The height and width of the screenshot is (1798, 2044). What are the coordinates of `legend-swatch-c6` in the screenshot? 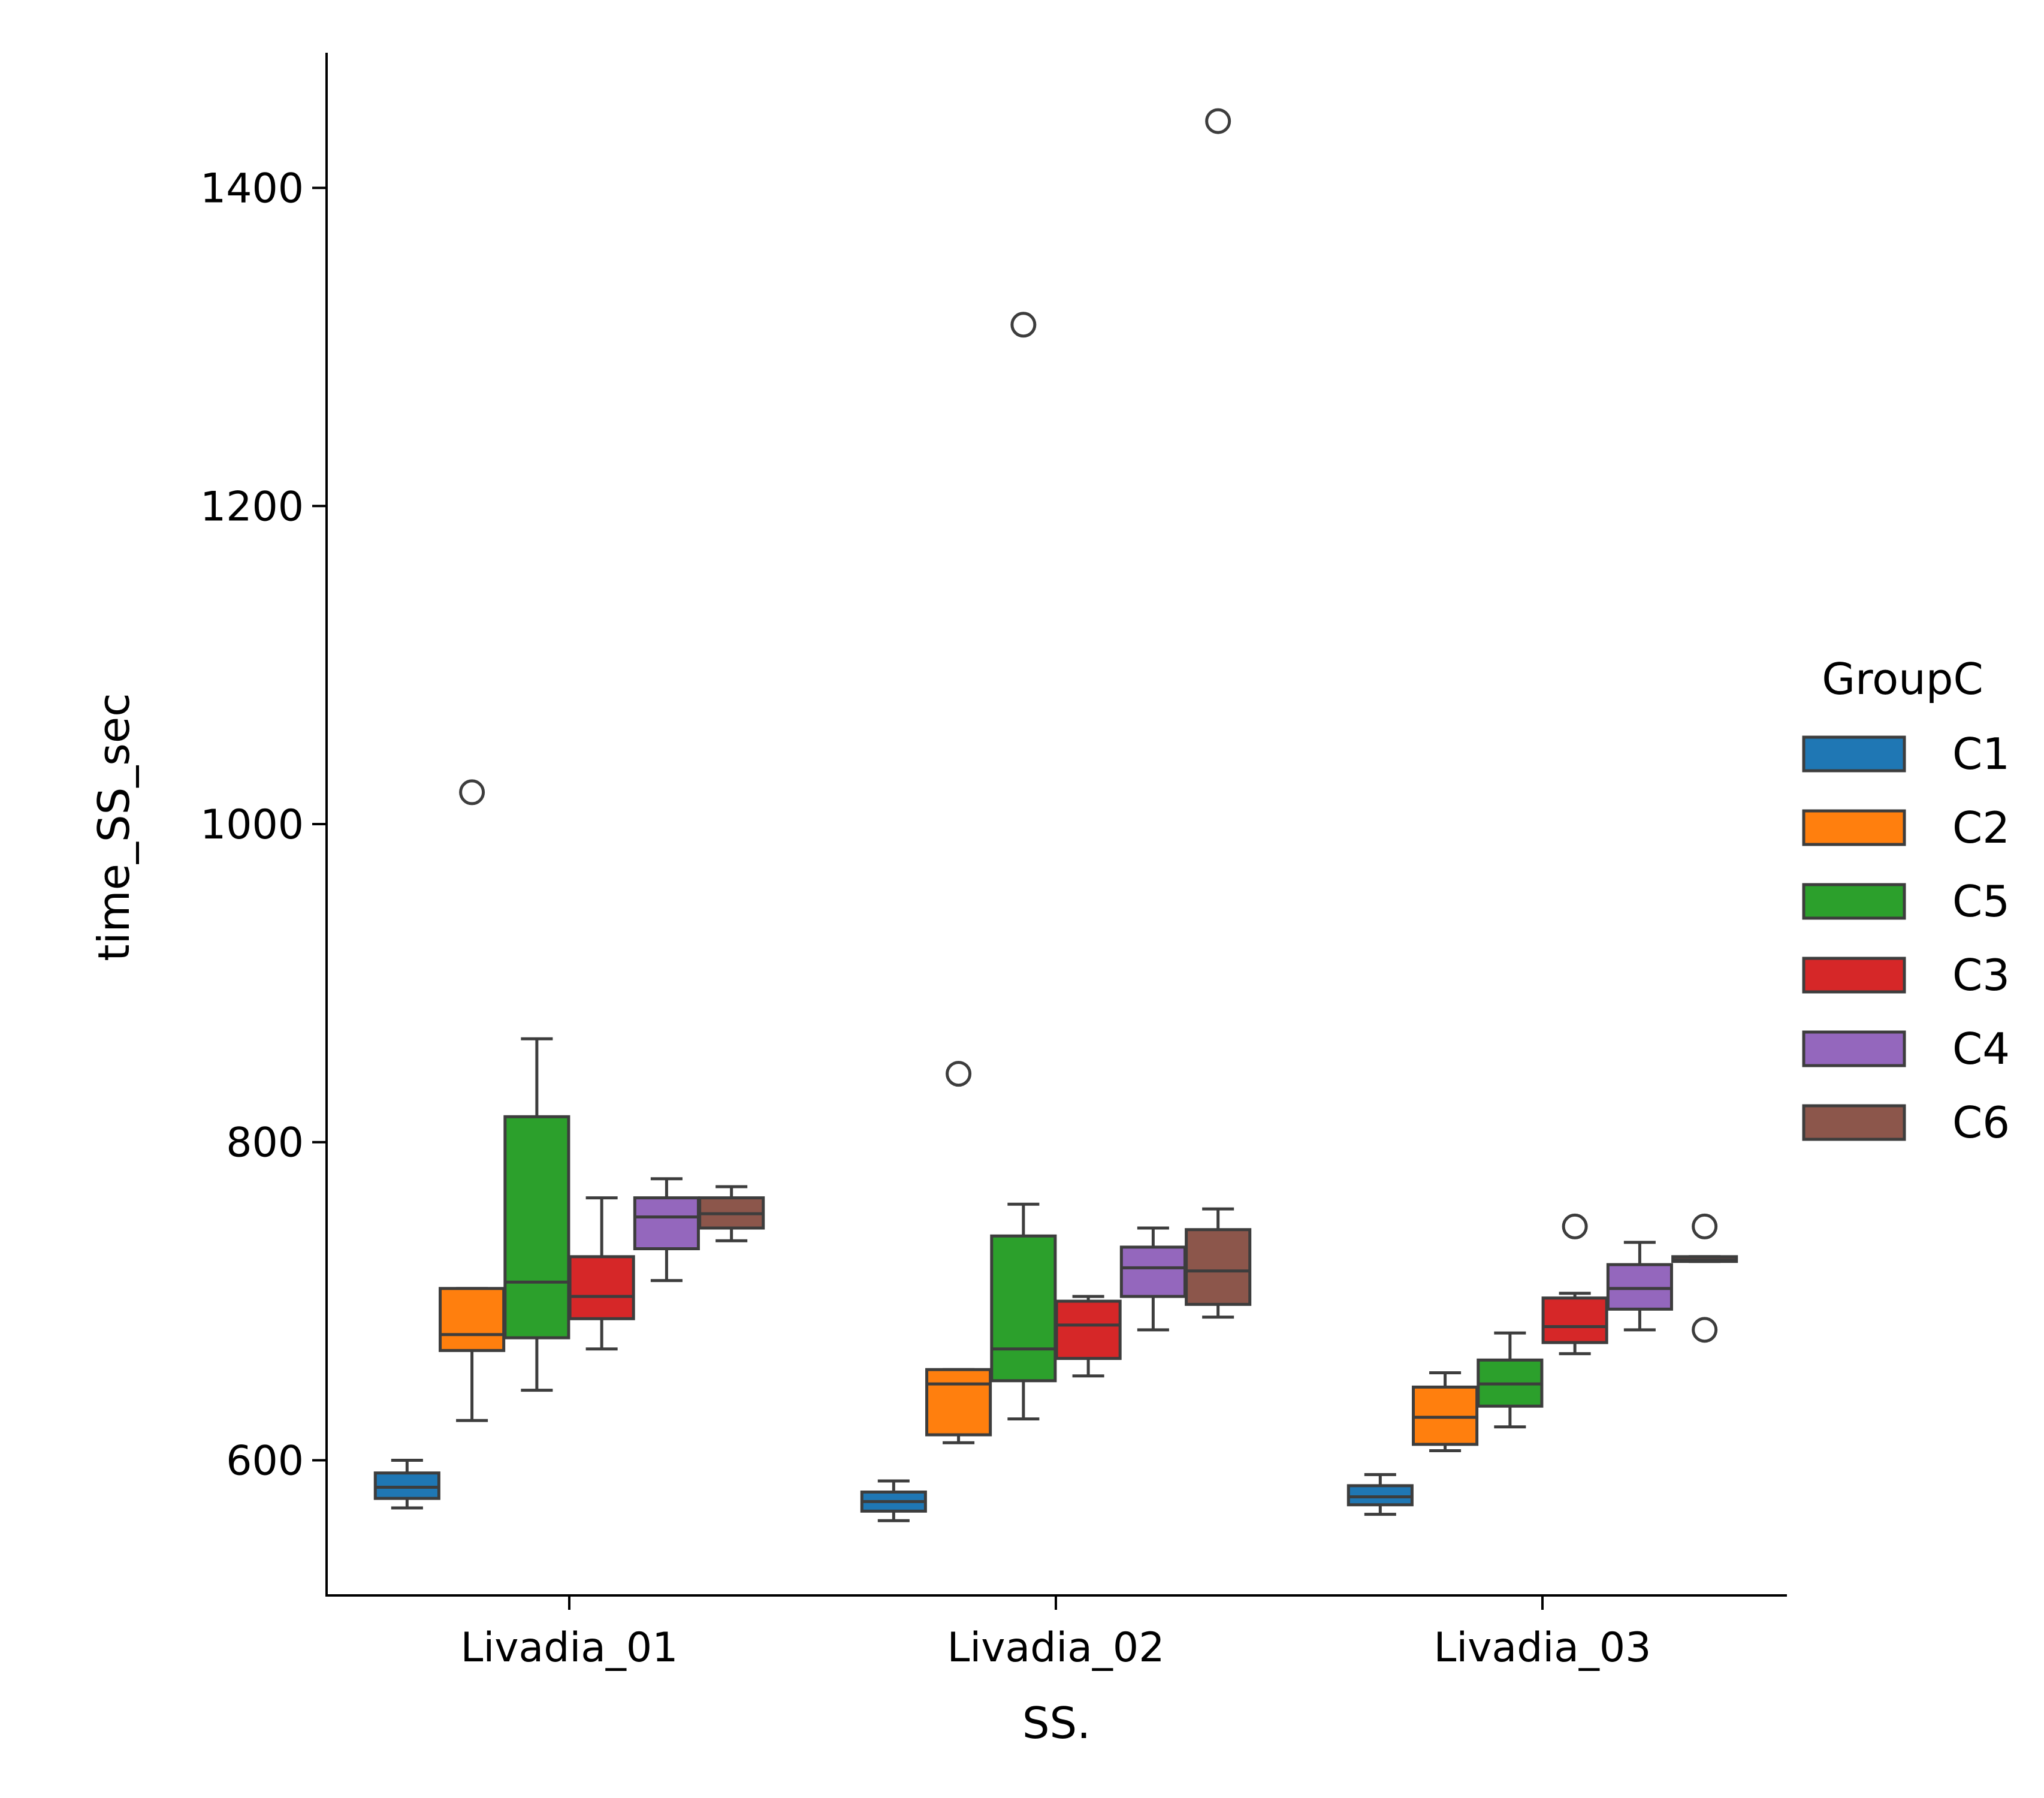 It's located at (1854, 1122).